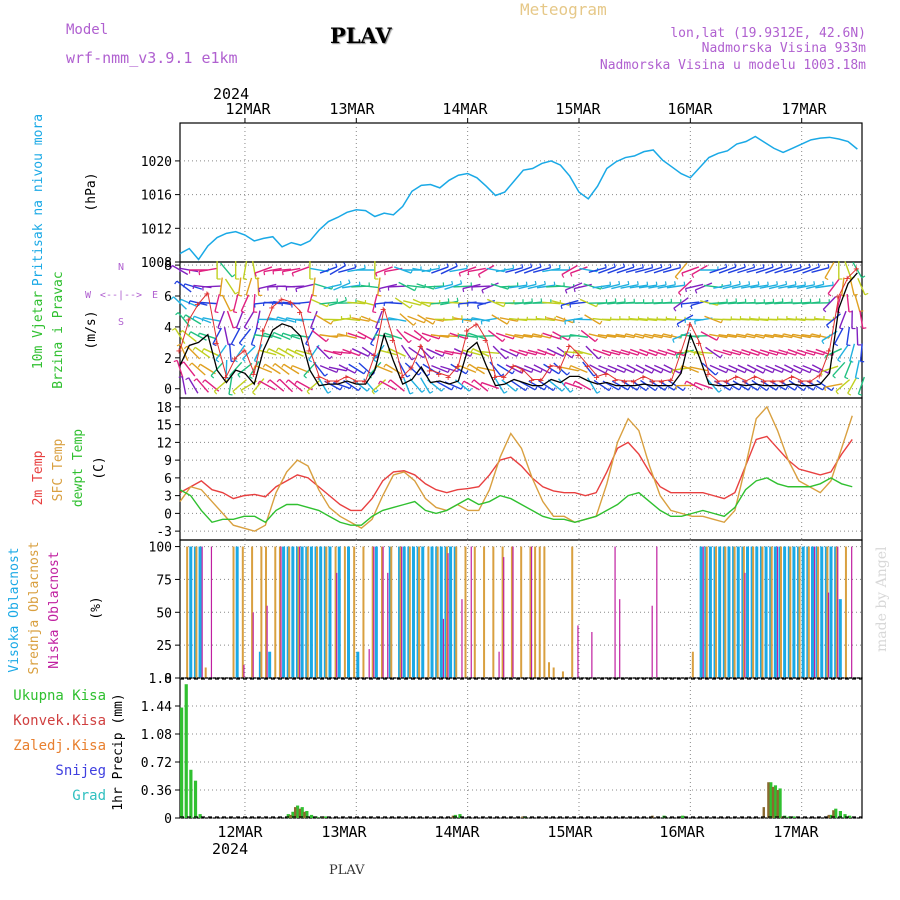 The image size is (900, 900). What do you see at coordinates (88, 295) in the screenshot?
I see `compass-w: W` at bounding box center [88, 295].